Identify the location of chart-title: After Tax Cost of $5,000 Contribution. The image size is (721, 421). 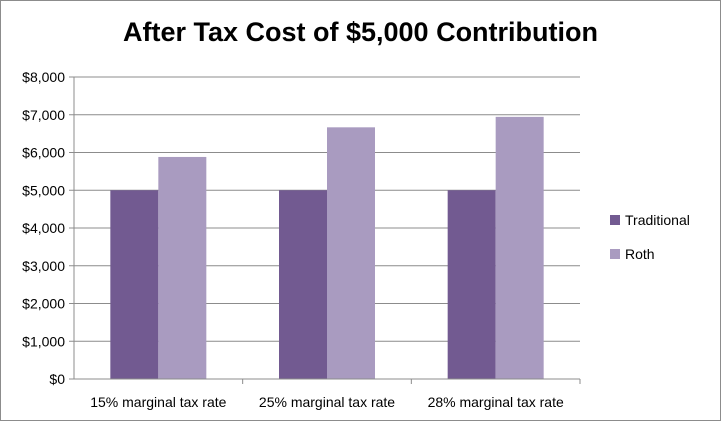
(360, 32).